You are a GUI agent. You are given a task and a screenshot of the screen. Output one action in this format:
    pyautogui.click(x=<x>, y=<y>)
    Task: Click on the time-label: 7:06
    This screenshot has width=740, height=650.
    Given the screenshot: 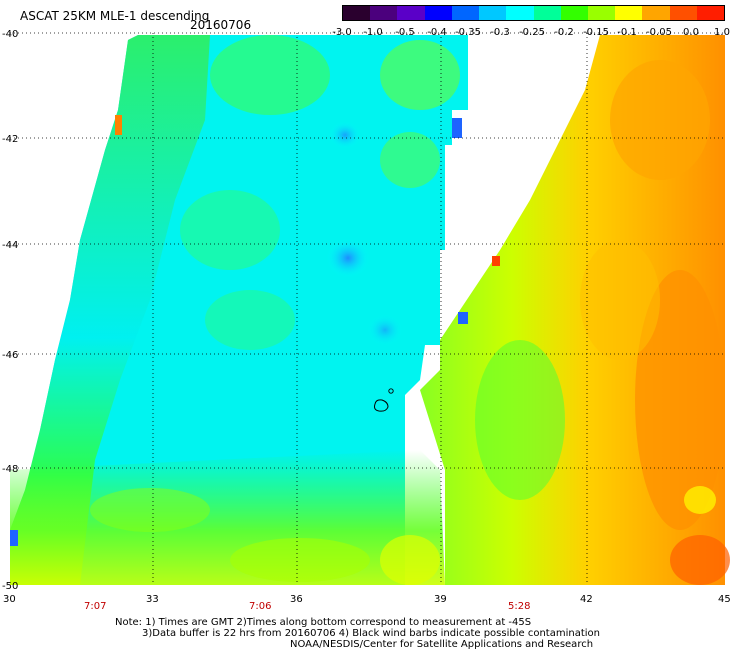 What is the action you would take?
    pyautogui.click(x=260, y=606)
    